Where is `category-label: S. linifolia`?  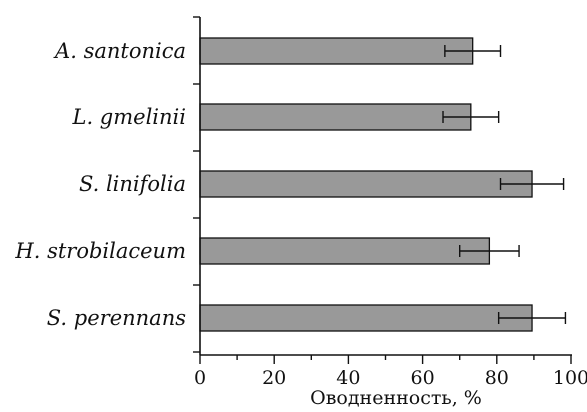
category-label: S. linifolia is located at coordinates (132, 184).